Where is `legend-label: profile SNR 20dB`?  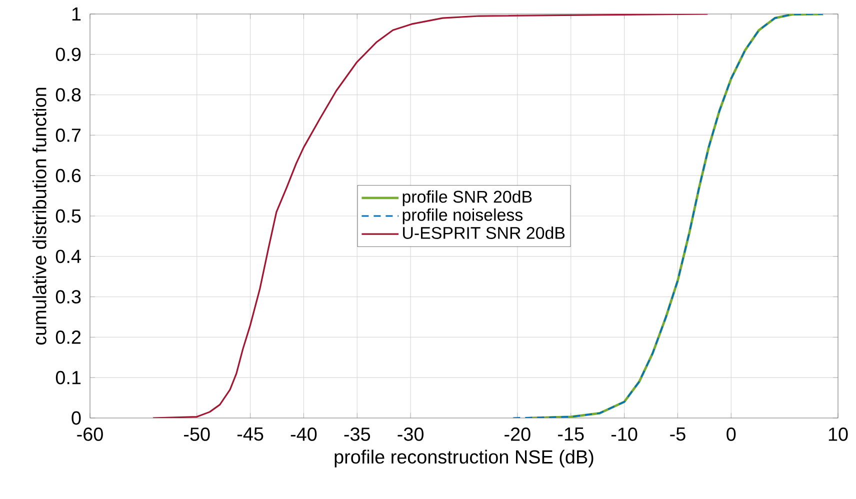
legend-label: profile SNR 20dB is located at coordinates (467, 198).